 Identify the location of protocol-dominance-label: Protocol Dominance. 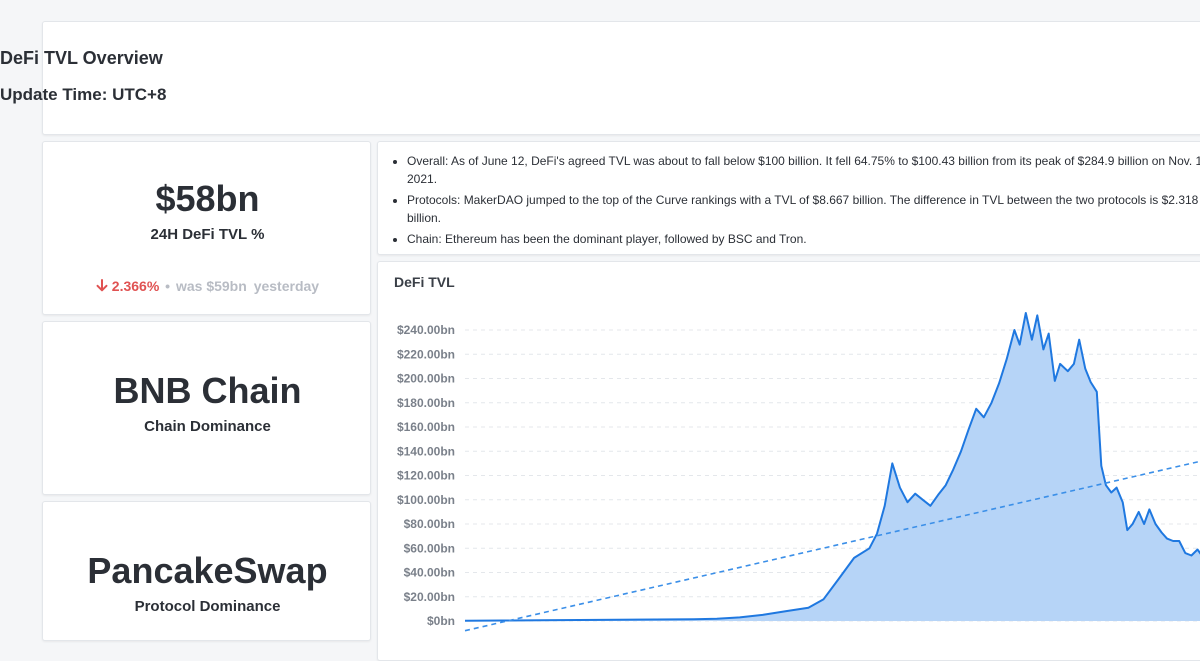
(207, 606).